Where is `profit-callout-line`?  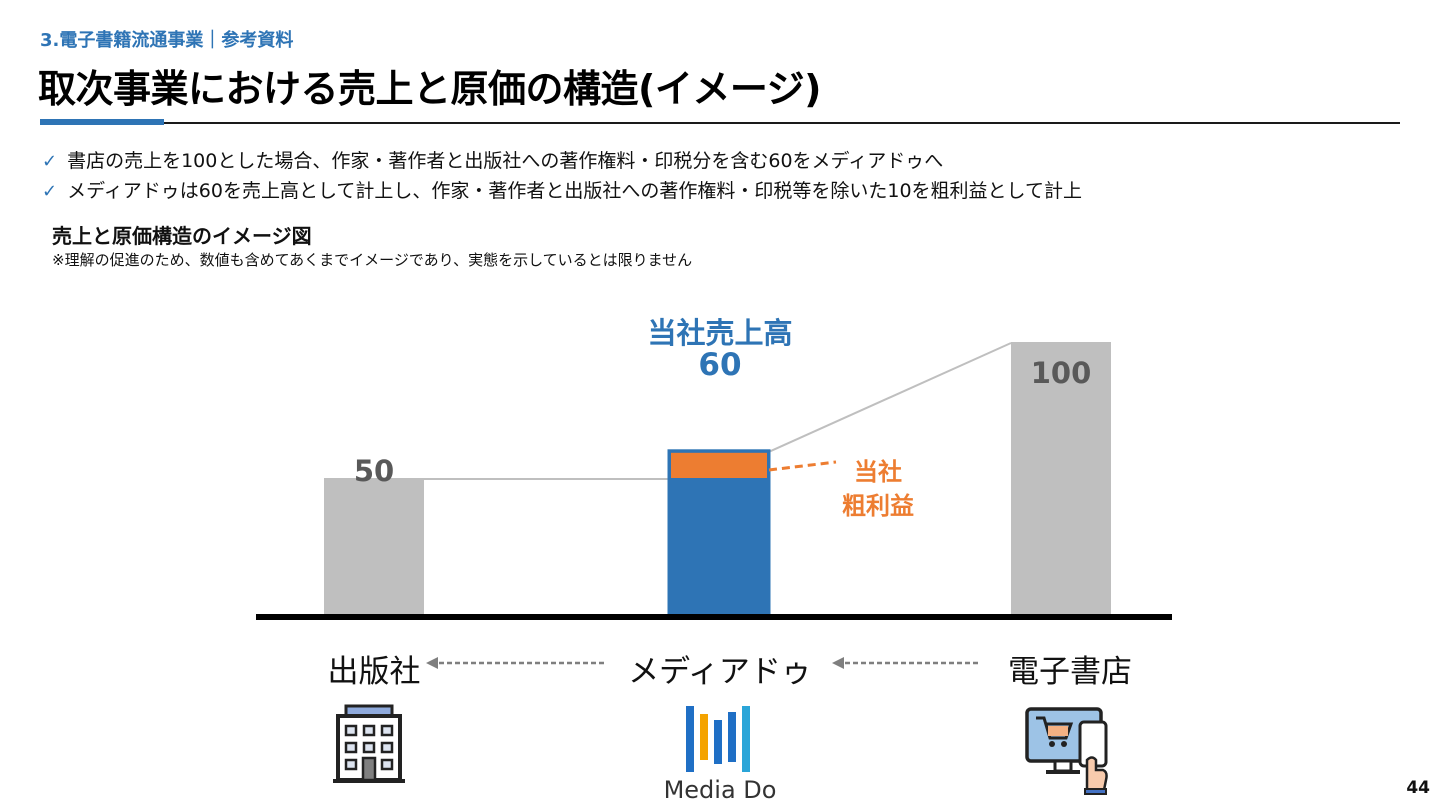
profit-callout-line is located at coordinates (802, 466).